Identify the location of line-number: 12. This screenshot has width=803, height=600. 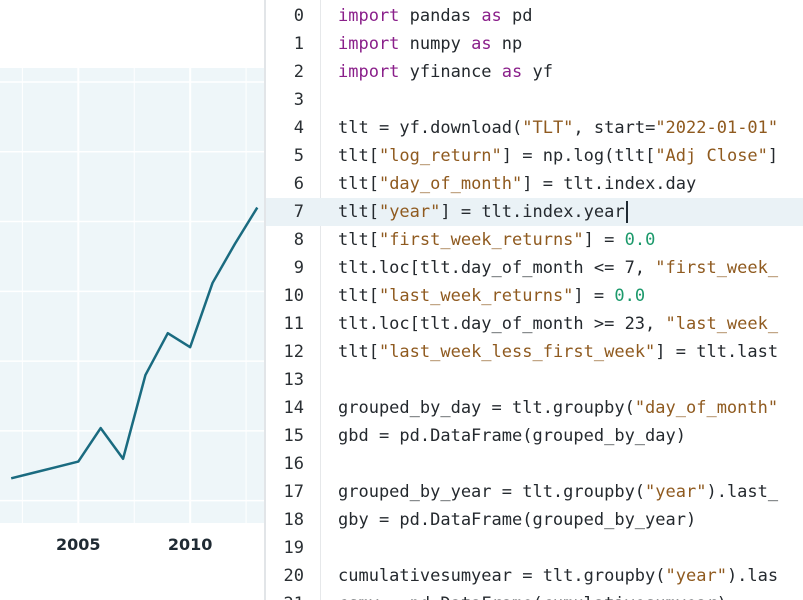
(293, 352).